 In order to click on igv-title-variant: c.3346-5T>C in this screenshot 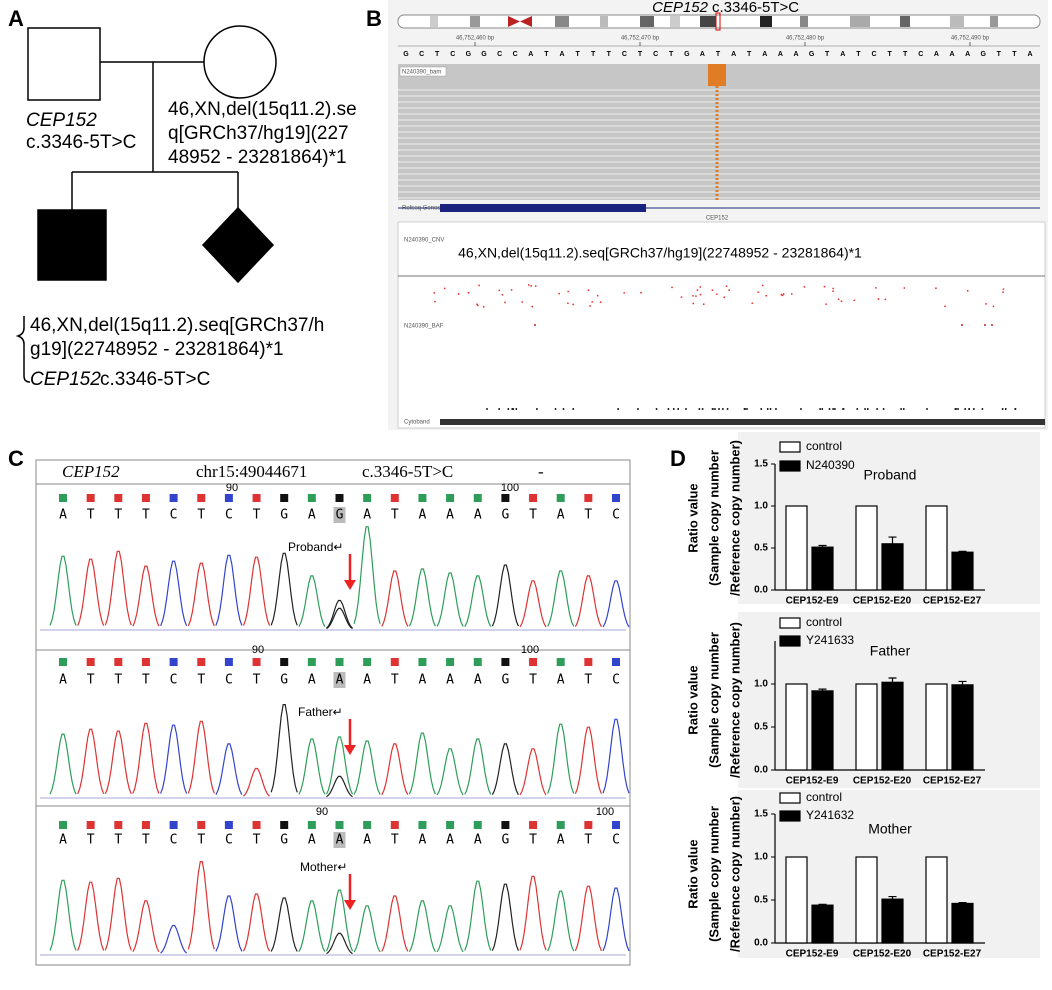, I will do `click(755, 8)`.